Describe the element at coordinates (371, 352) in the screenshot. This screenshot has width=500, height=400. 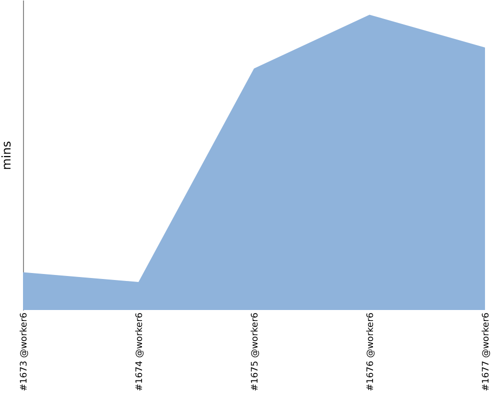
I see `x-tick-label: #1676 @worker6` at that location.